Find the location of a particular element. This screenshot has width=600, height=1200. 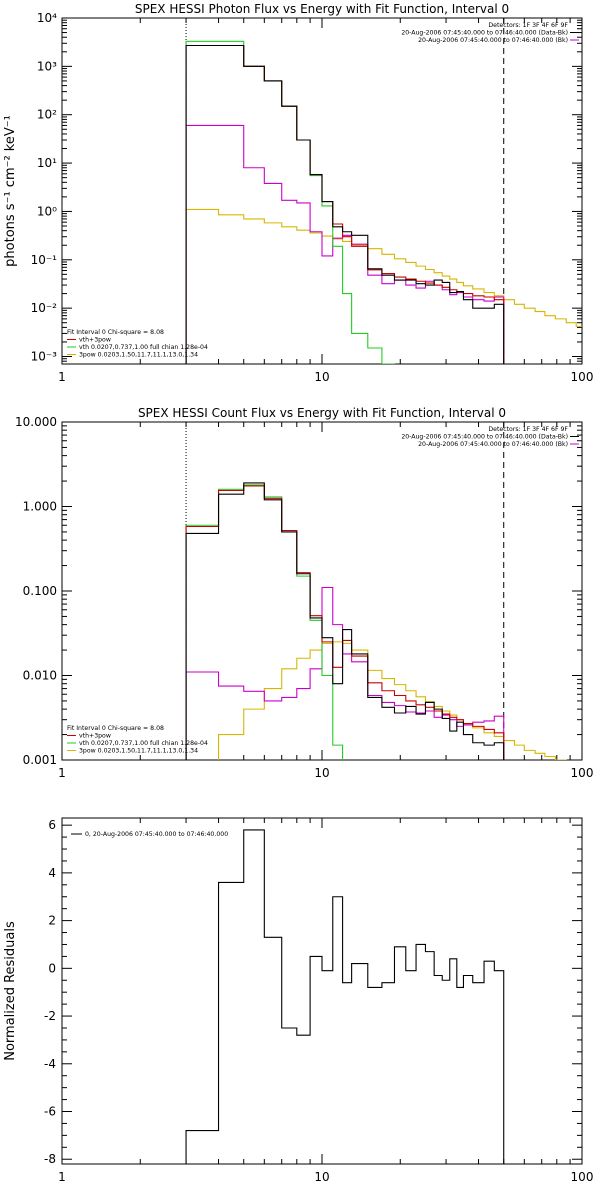

y-tick-label: -2 is located at coordinates (50, 1016).